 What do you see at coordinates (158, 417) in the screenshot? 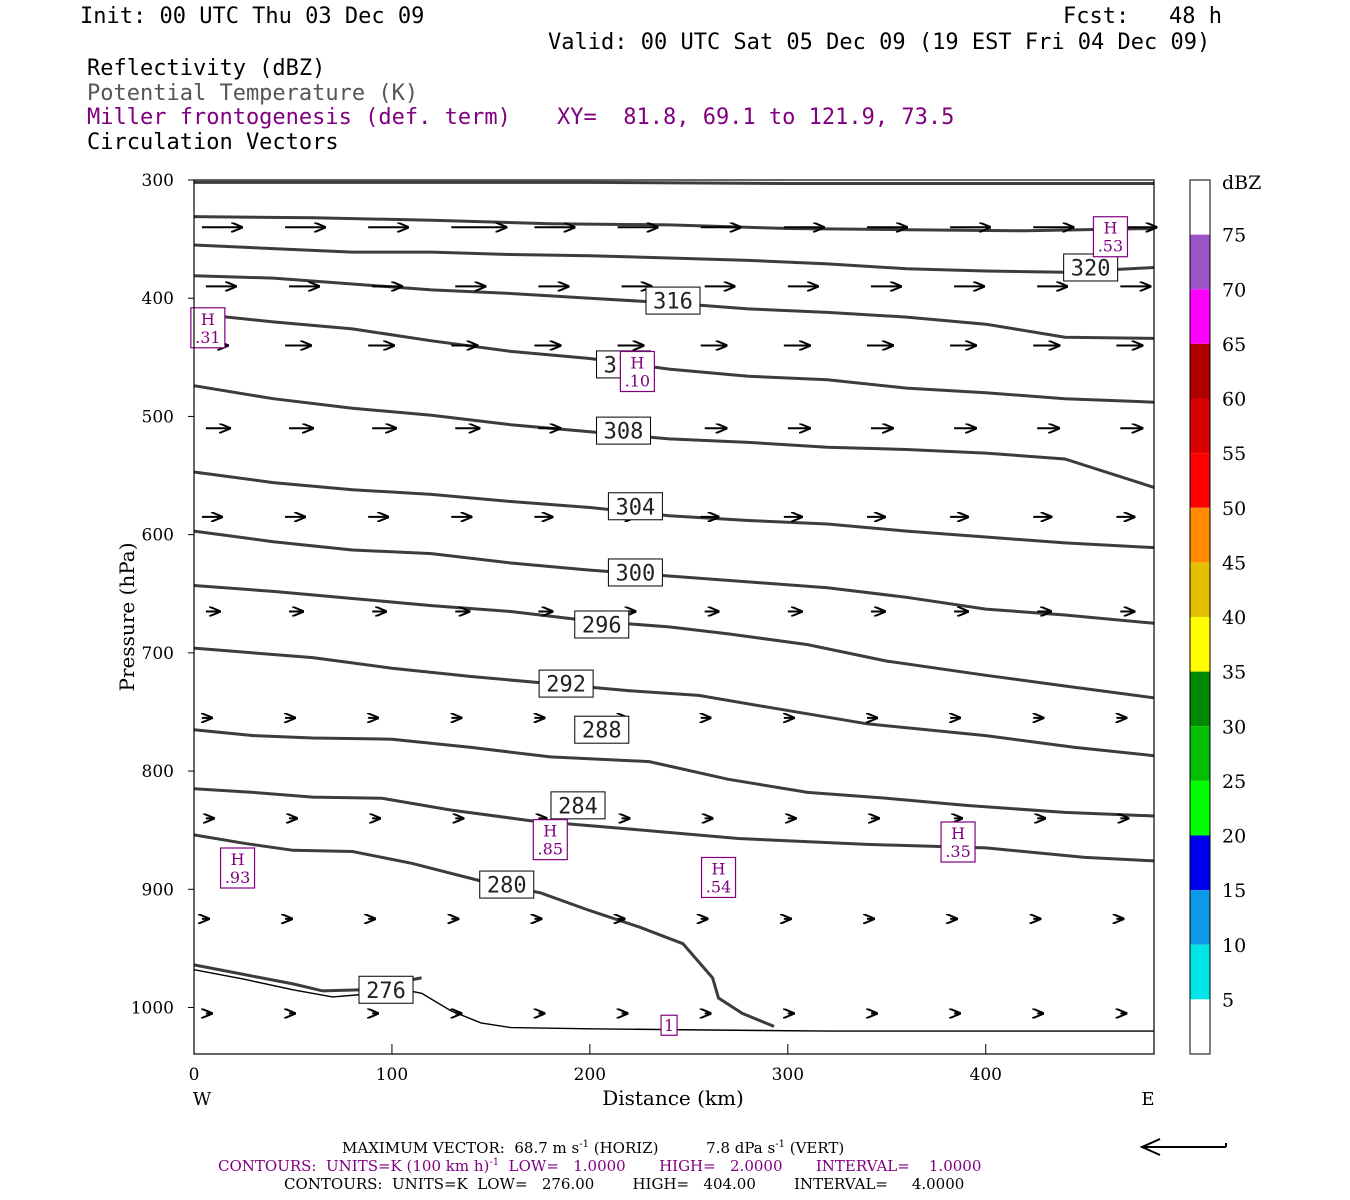
I see `y-tick-label: 500` at bounding box center [158, 417].